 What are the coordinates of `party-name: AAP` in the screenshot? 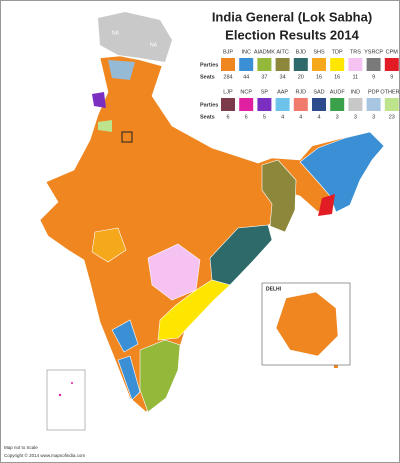 It's located at (282, 92).